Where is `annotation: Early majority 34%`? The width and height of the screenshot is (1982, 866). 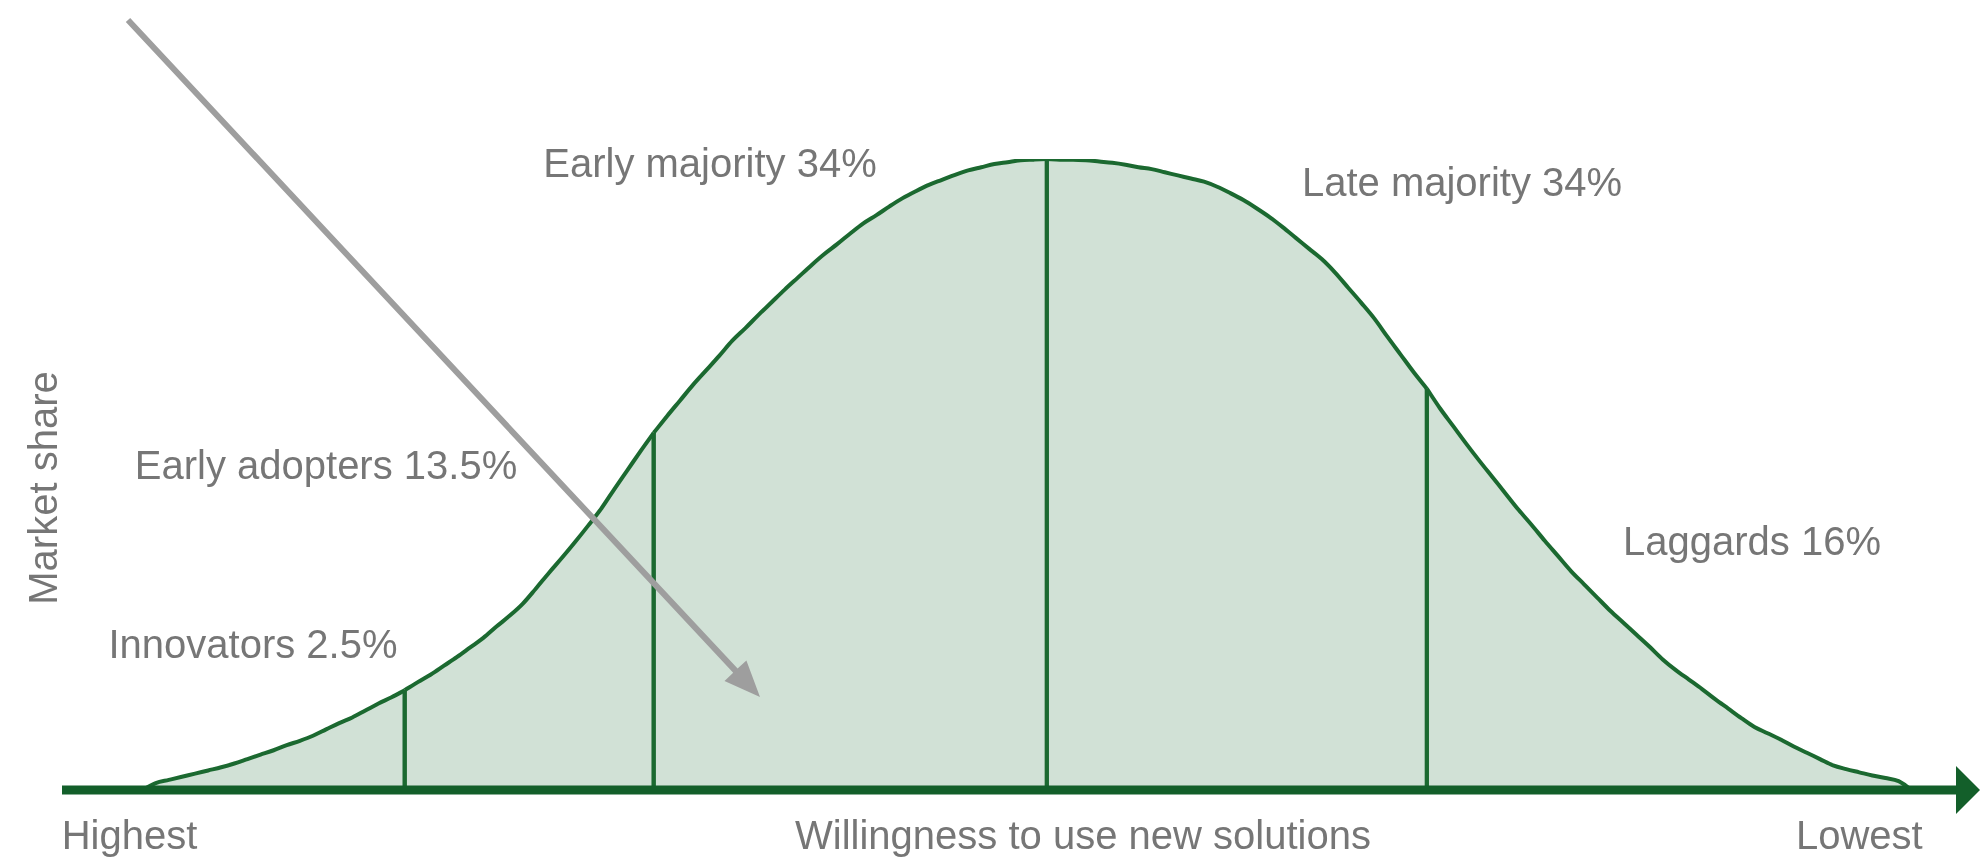
annotation: Early majority 34% is located at coordinates (710, 163).